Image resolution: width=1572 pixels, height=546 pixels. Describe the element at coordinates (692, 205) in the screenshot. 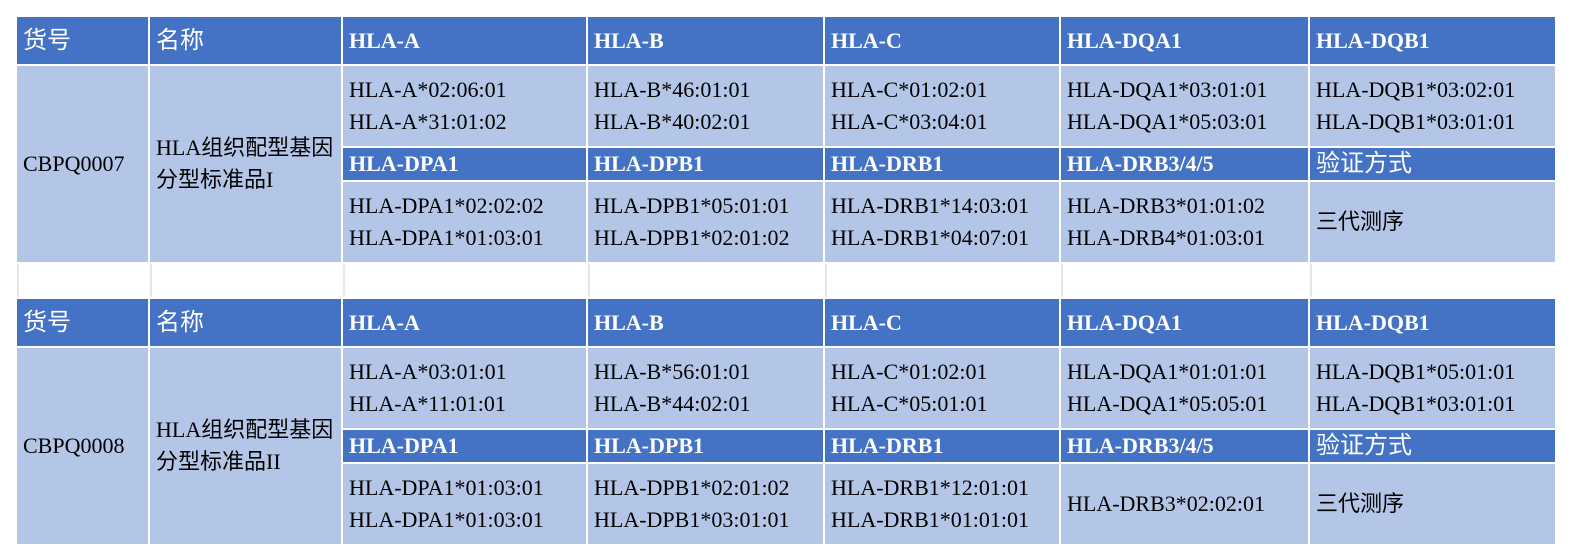

I see `allele-value: HLA-DPB1*05:01:01` at that location.